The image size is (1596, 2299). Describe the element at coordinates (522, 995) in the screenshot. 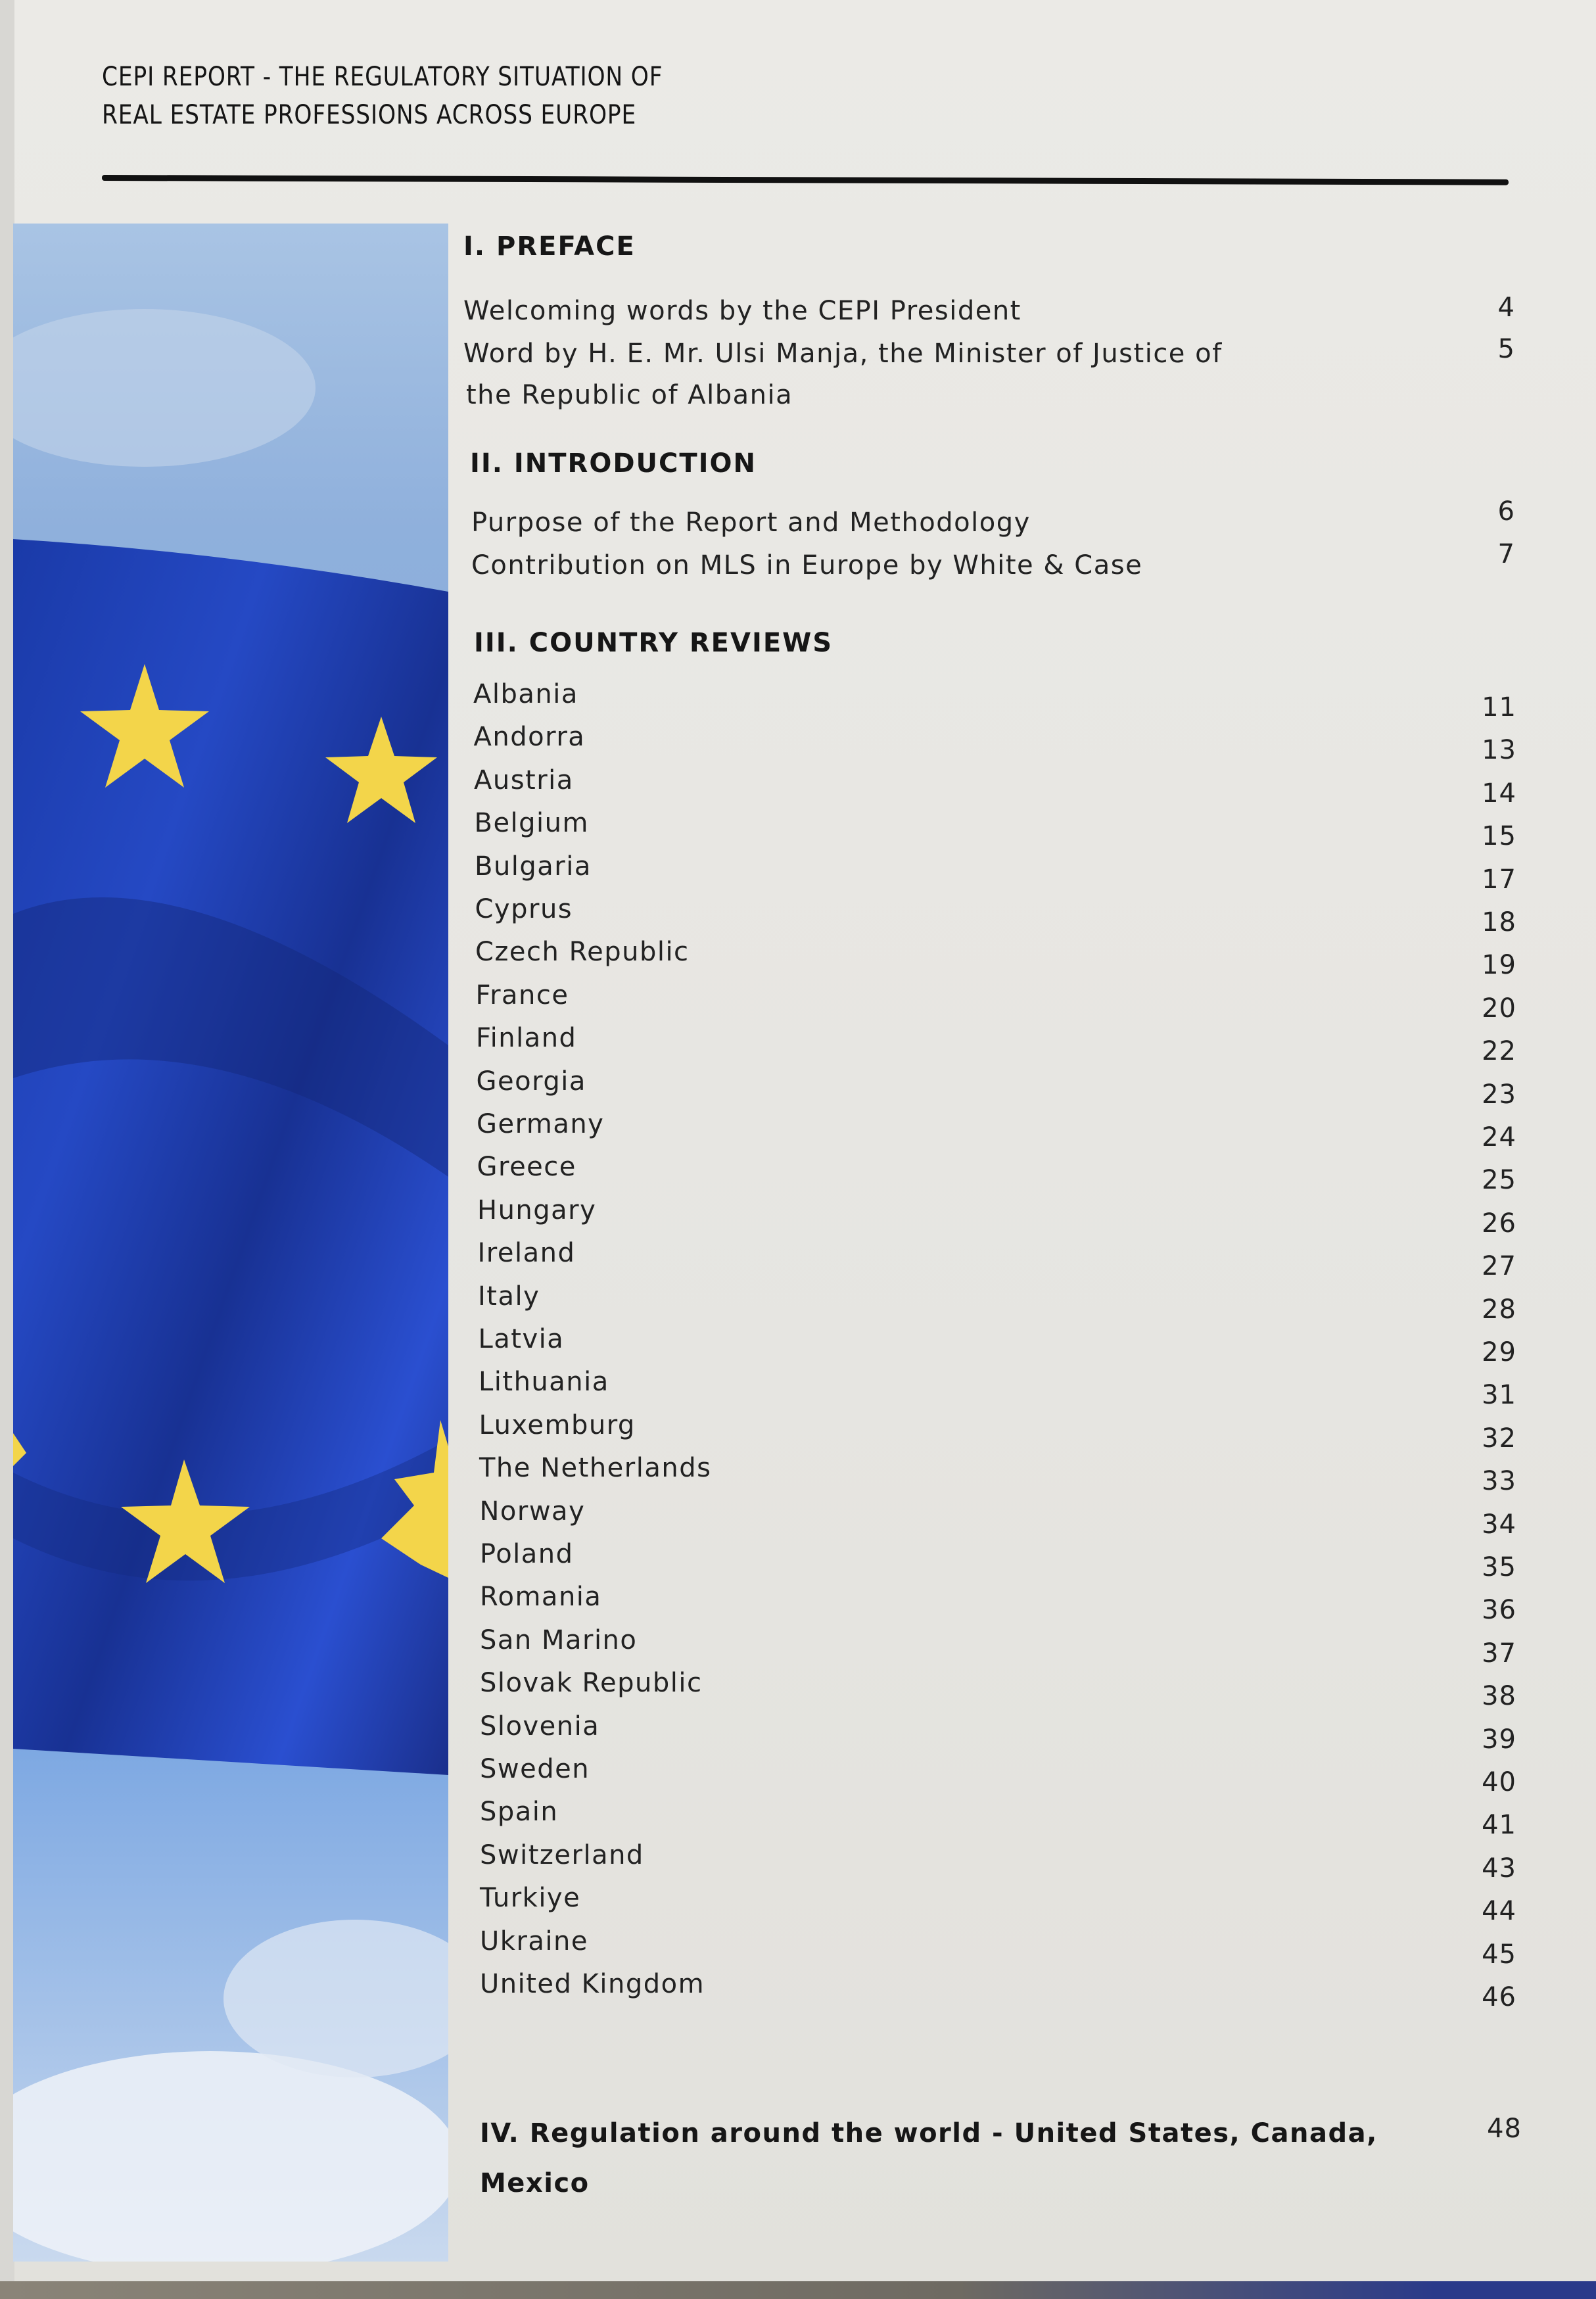

I see `toc-entry-title: France` at that location.